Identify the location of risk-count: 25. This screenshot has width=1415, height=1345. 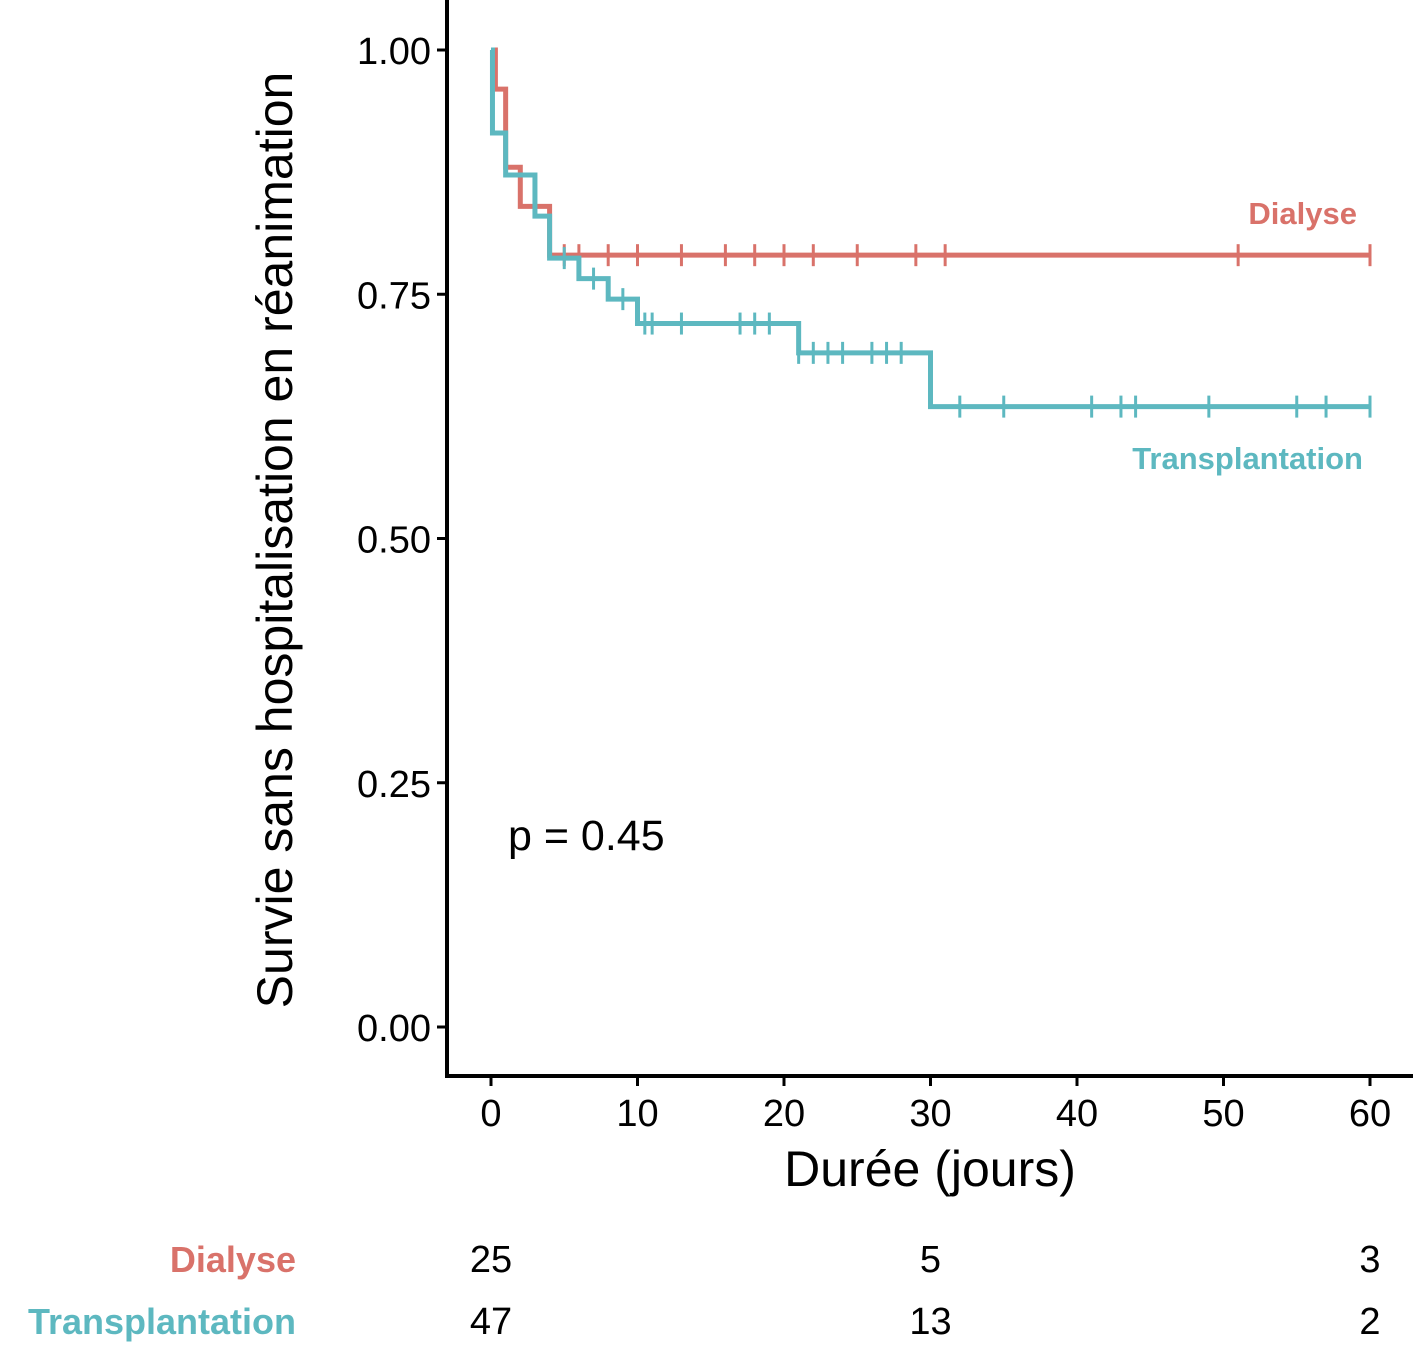
(491, 1260).